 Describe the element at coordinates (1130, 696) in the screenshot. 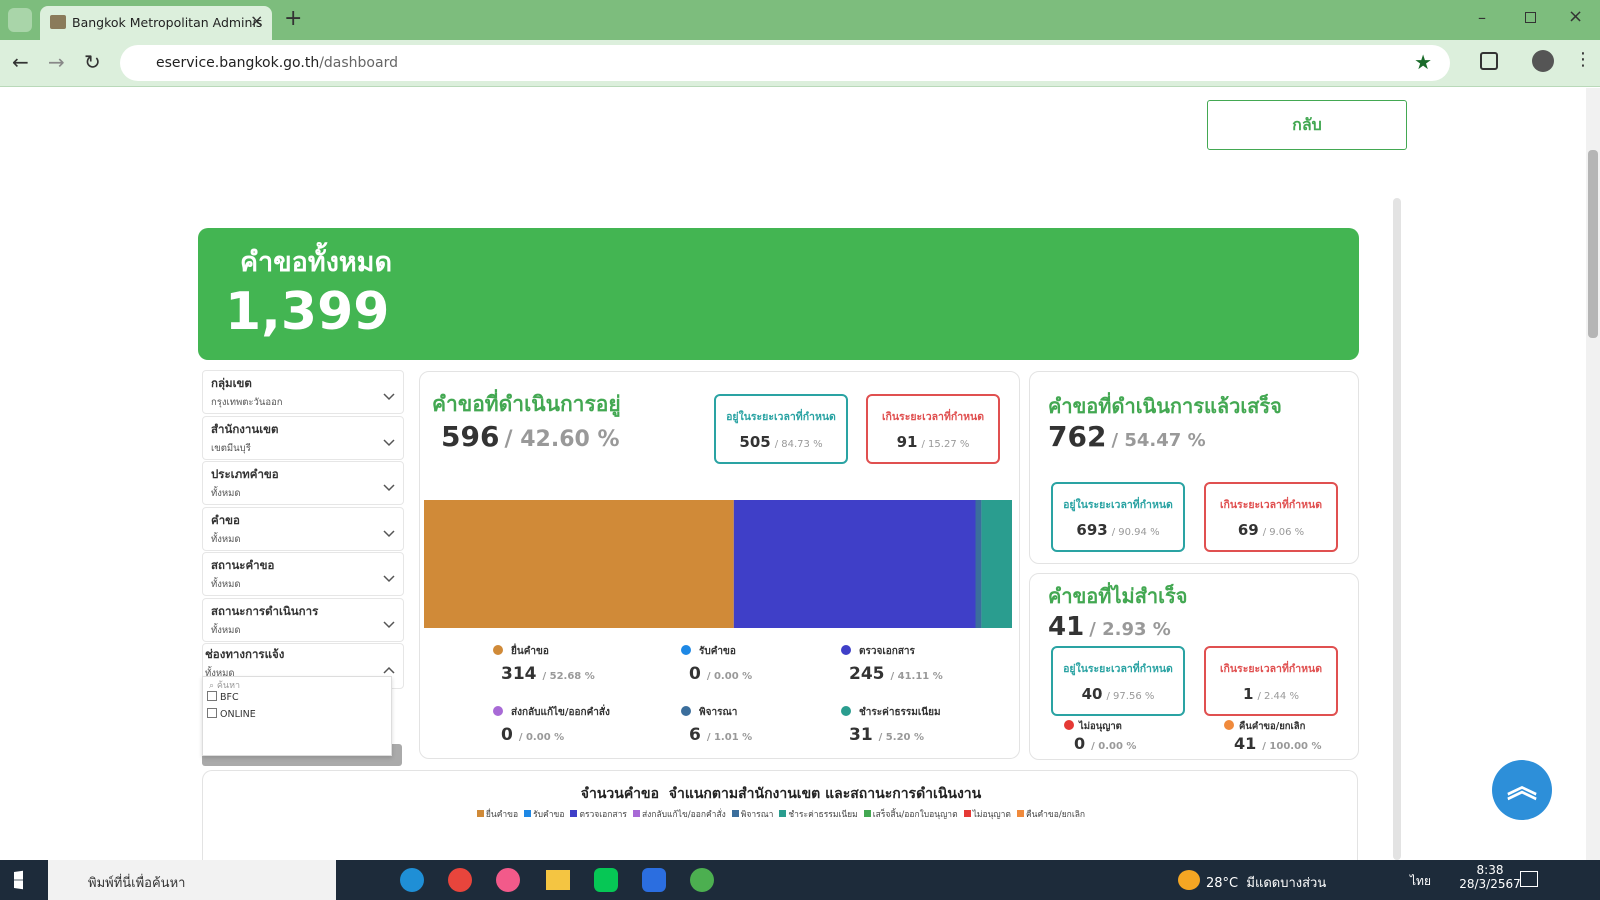

I see `within-percent: / 97.56 %` at that location.